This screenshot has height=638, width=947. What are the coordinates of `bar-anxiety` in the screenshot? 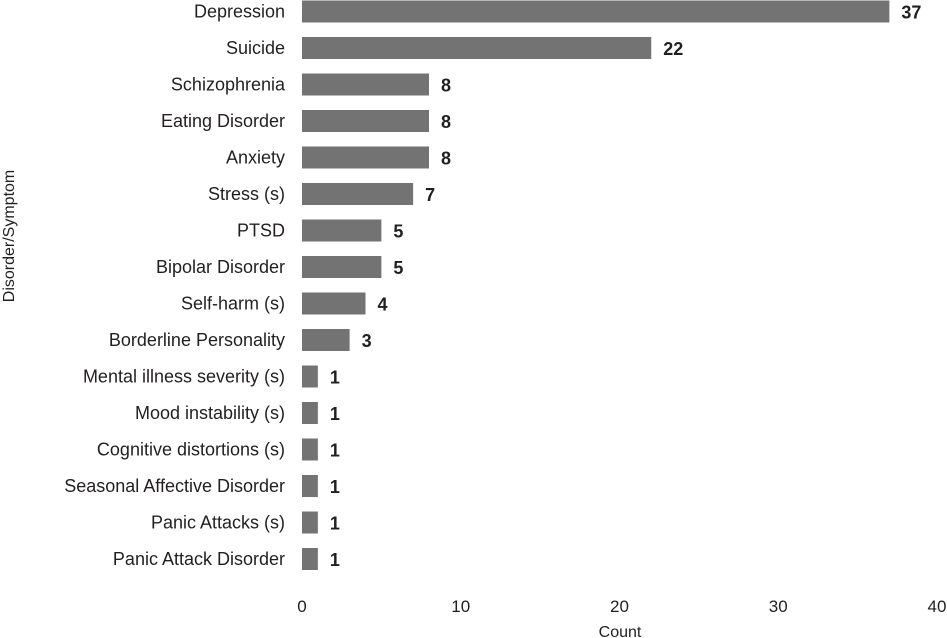 It's located at (365, 157).